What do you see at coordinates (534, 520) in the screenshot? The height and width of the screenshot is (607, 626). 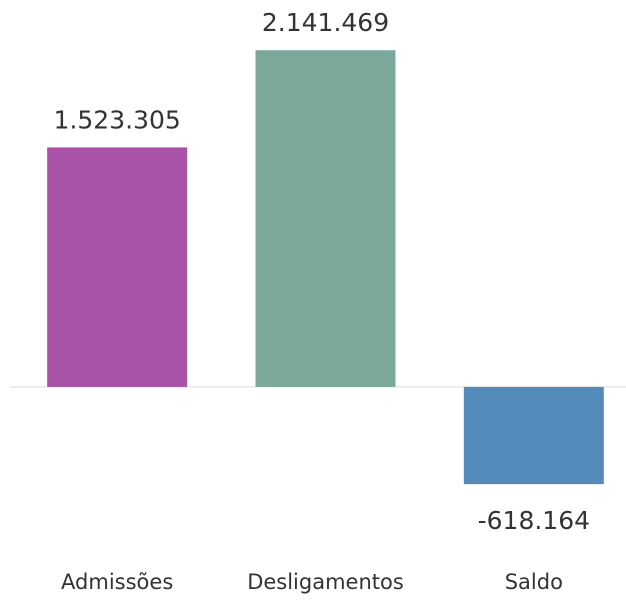 I see `value-label: -618.164` at bounding box center [534, 520].